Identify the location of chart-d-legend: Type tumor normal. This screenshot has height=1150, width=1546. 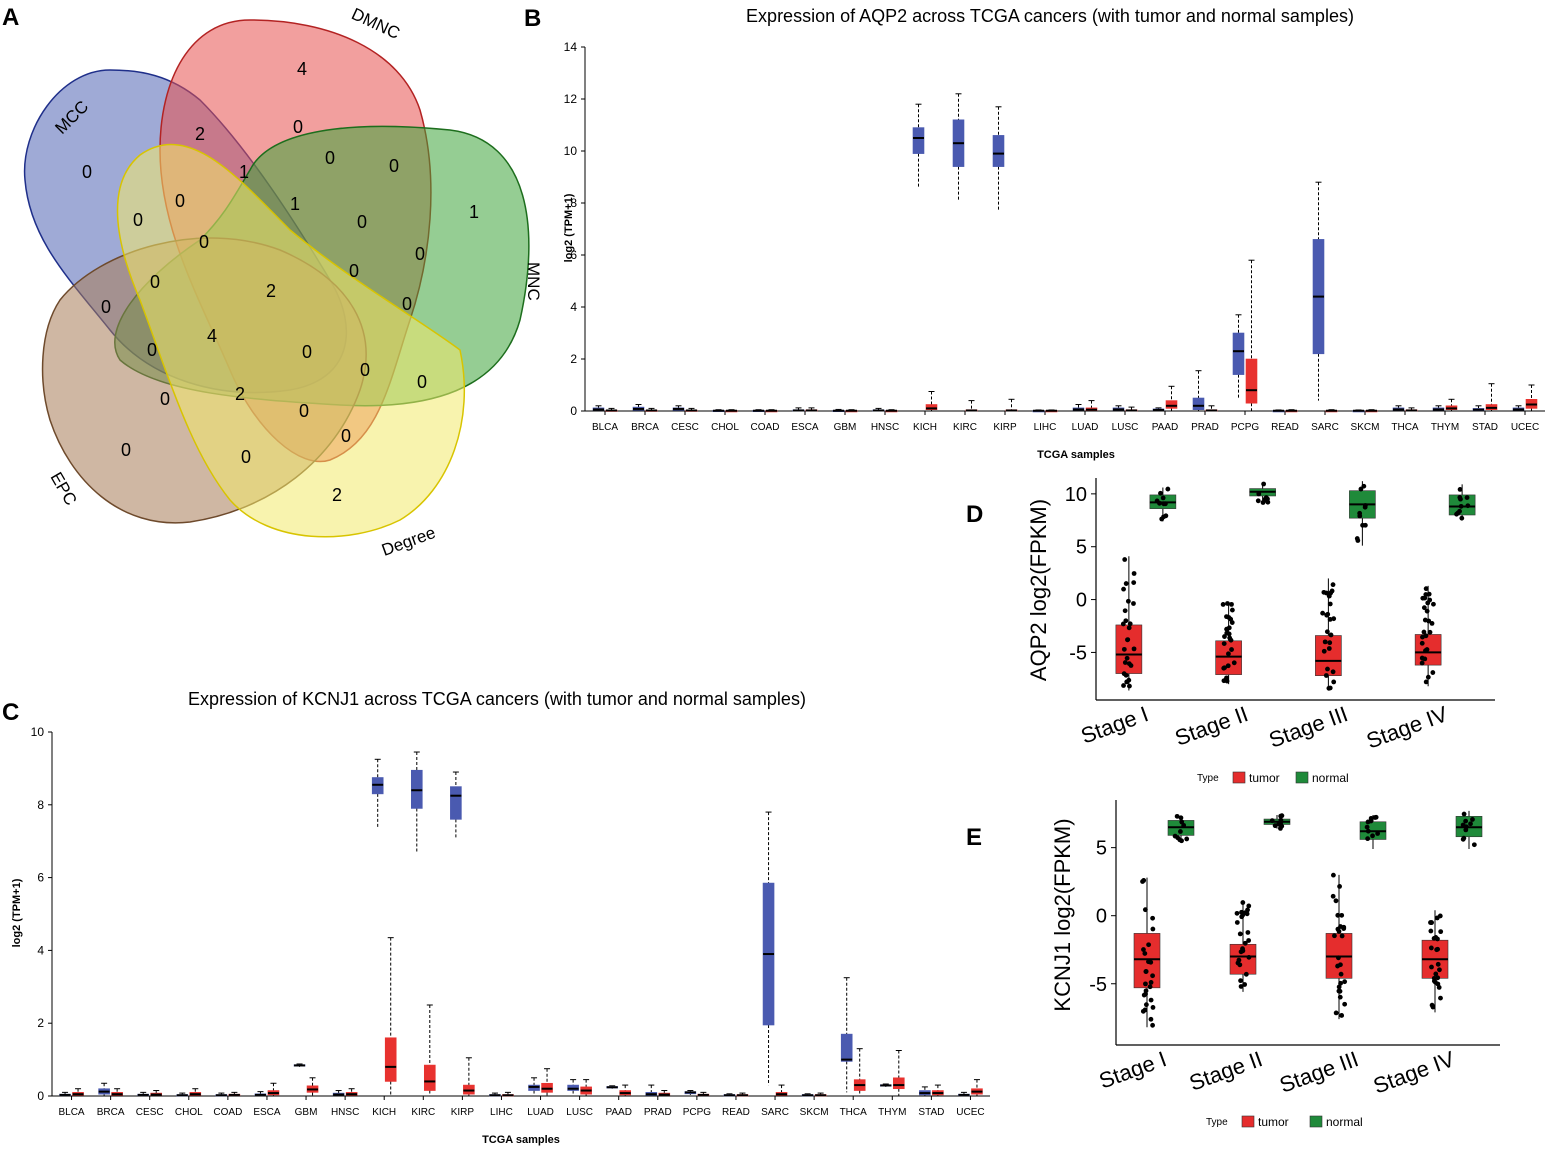
(1273, 778).